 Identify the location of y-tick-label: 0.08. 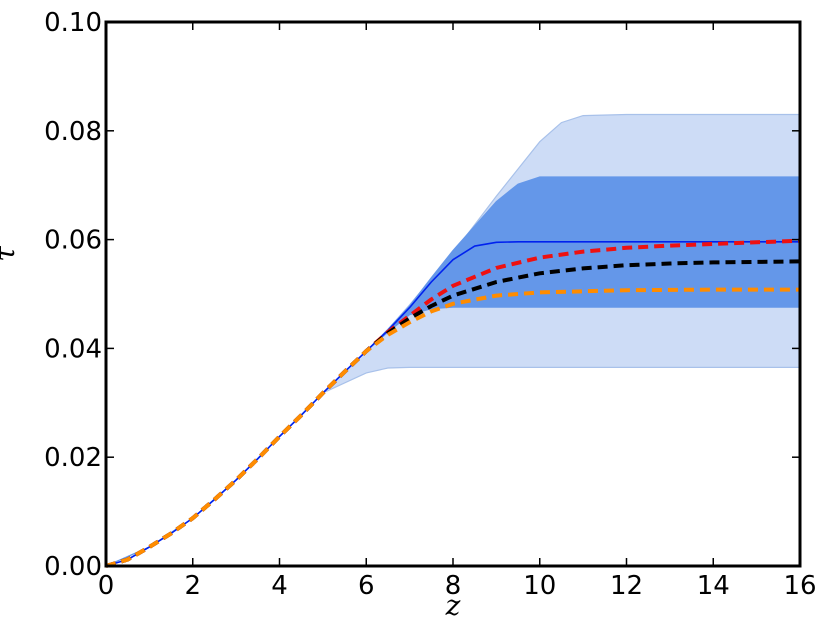
(73, 132).